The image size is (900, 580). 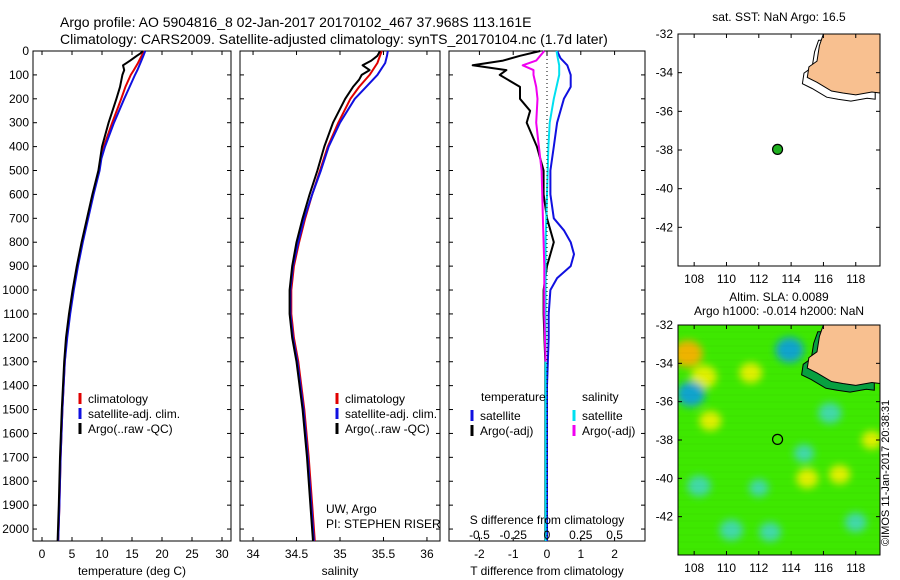 I want to click on x-tick-label: 15, so click(x=132, y=554).